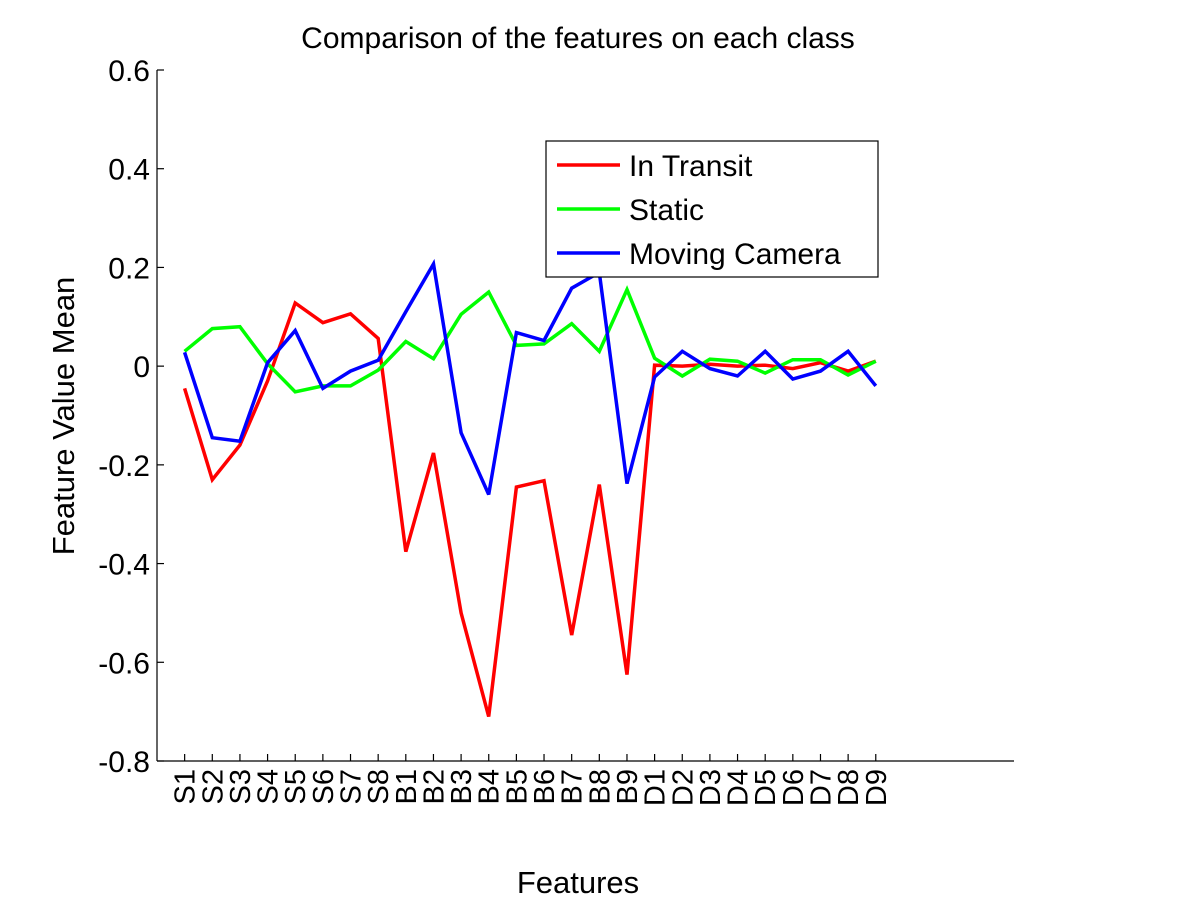 The image size is (1201, 901). I want to click on y-tick-label: -0.4, so click(124, 565).